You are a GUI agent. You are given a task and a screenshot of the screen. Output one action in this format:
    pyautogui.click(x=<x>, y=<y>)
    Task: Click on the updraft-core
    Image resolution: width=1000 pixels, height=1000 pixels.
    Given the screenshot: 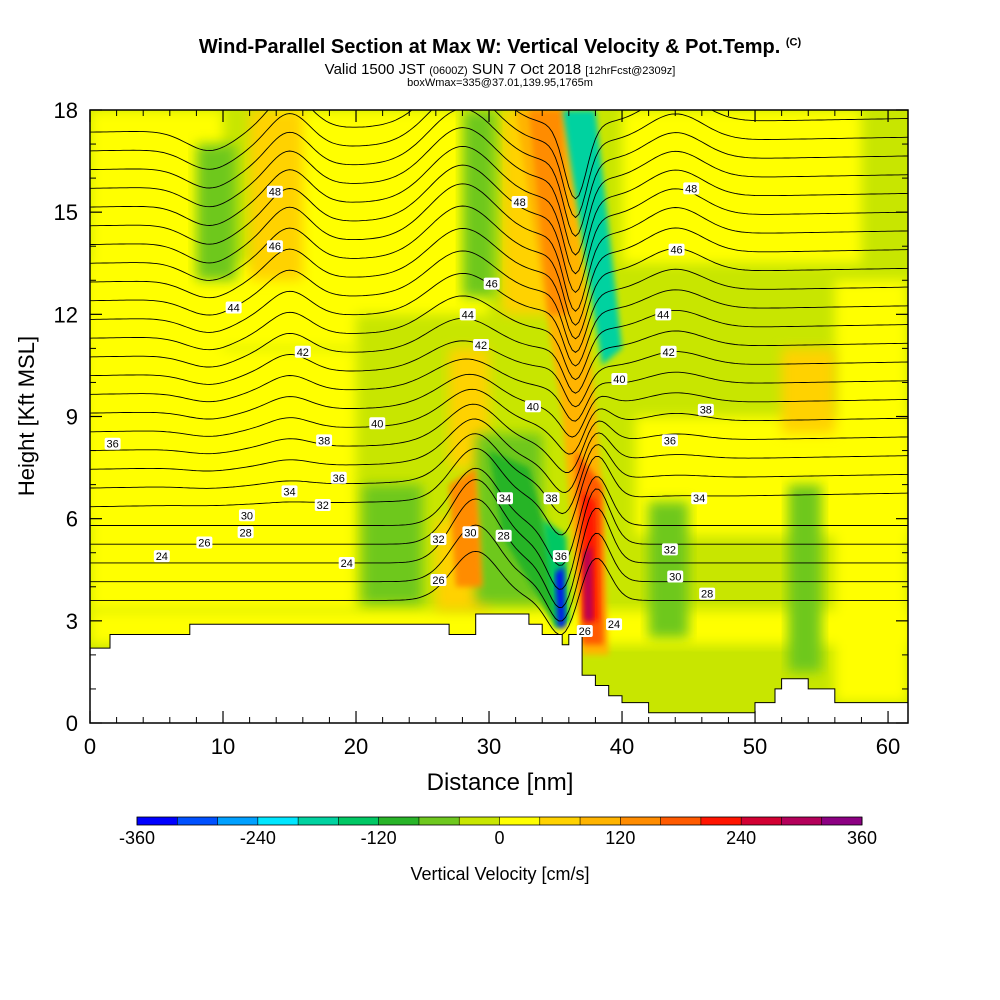 What is the action you would take?
    pyautogui.click(x=588, y=583)
    